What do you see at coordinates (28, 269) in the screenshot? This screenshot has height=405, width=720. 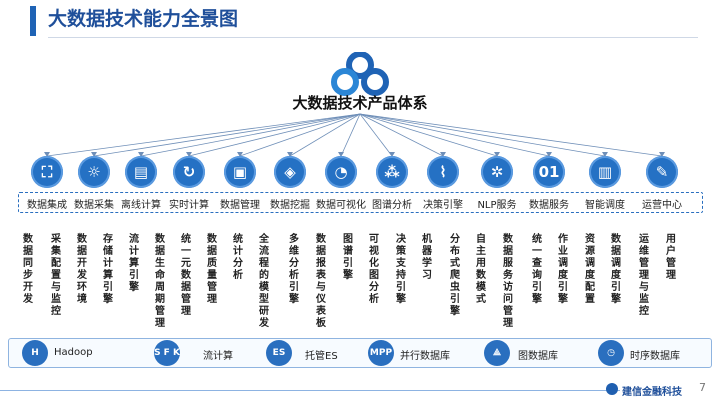 I see `product-item: 数据同步开发` at bounding box center [28, 269].